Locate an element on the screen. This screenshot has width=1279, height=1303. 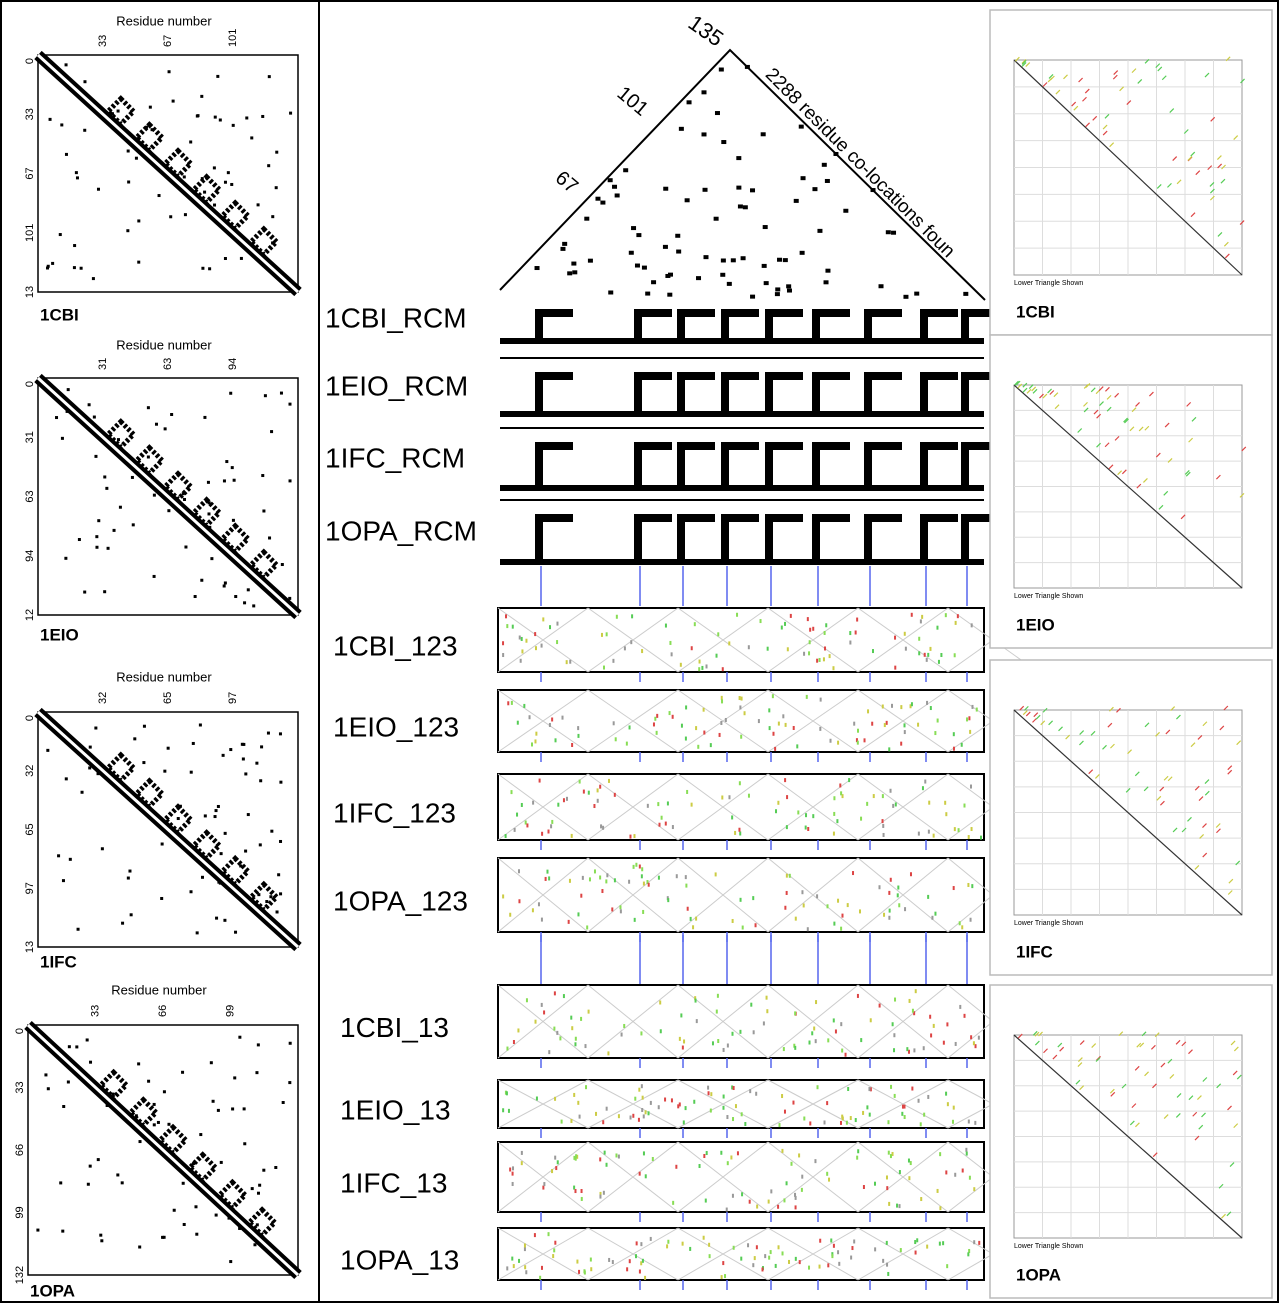
row-label: 1EIO_RCM is located at coordinates (396, 385).